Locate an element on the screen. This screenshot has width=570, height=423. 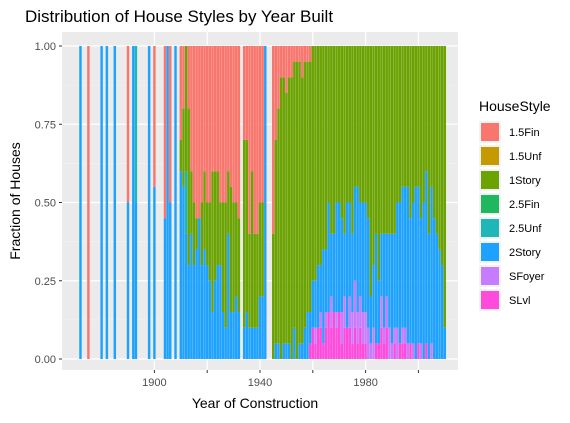
bar-segment-1.5Fin-1952 is located at coordinates (291, 62).